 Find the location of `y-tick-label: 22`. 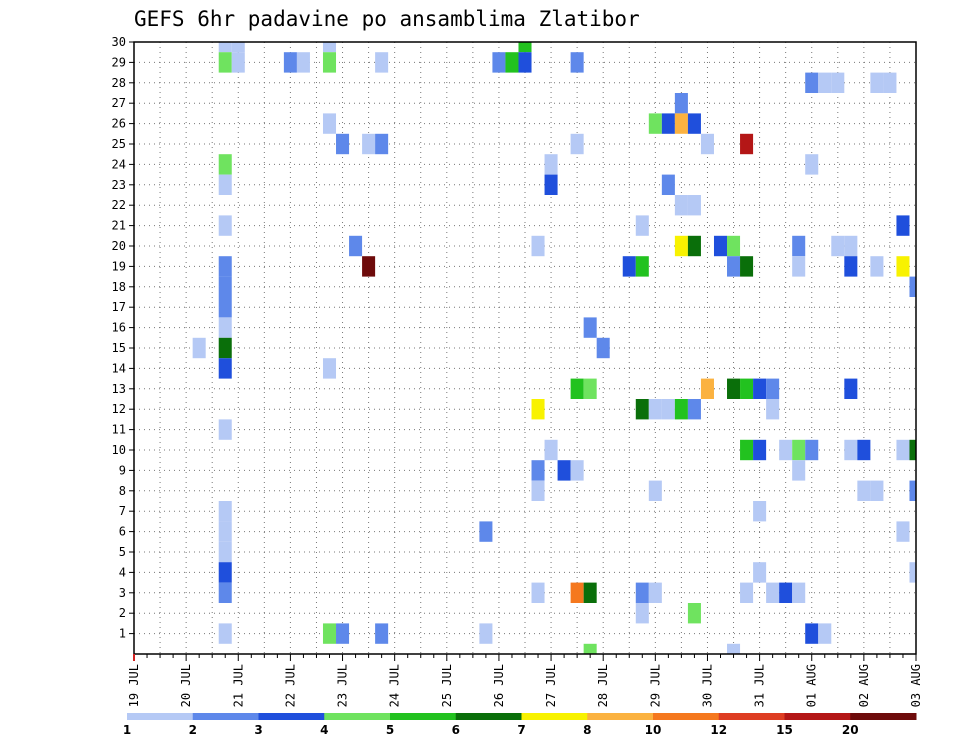

y-tick-label: 22 is located at coordinates (119, 205).